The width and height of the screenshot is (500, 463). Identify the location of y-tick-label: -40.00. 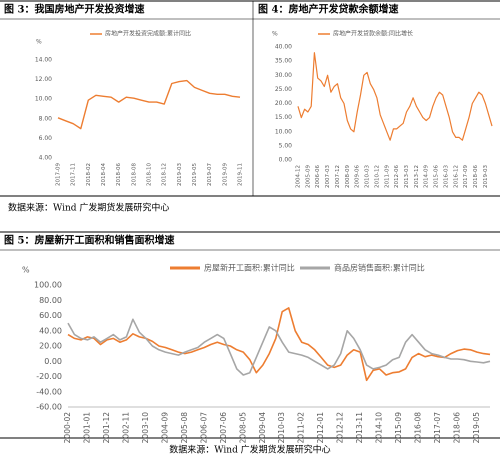
(49, 391).